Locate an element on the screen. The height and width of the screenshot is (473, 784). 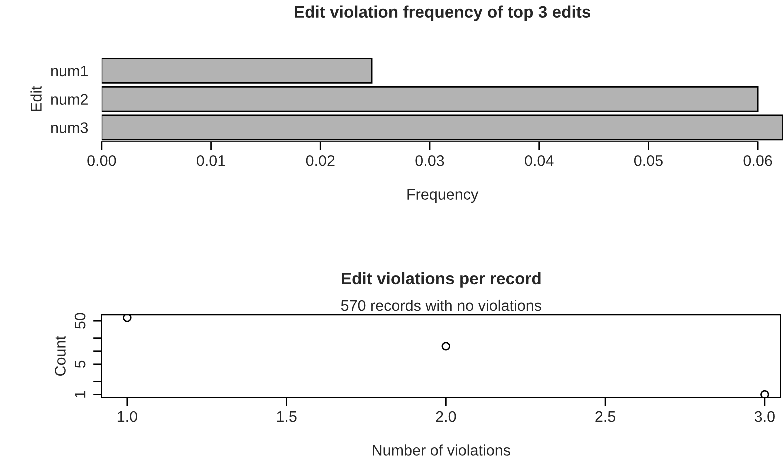
x-tick-label: 3.0 is located at coordinates (764, 416).